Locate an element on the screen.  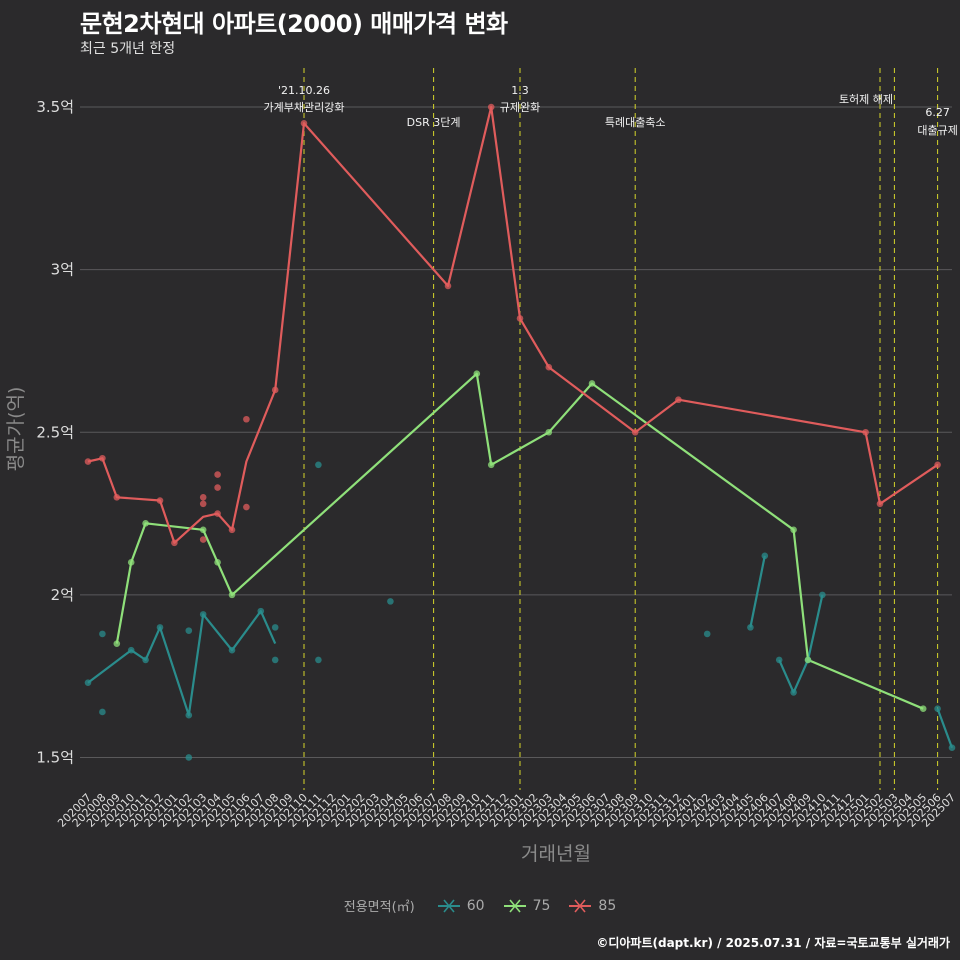
event-label: 6.27 is located at coordinates (937, 112).